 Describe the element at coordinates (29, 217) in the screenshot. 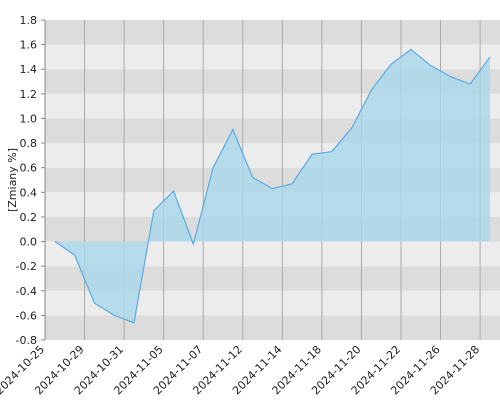

I see `y-tick-label: 0.2` at that location.